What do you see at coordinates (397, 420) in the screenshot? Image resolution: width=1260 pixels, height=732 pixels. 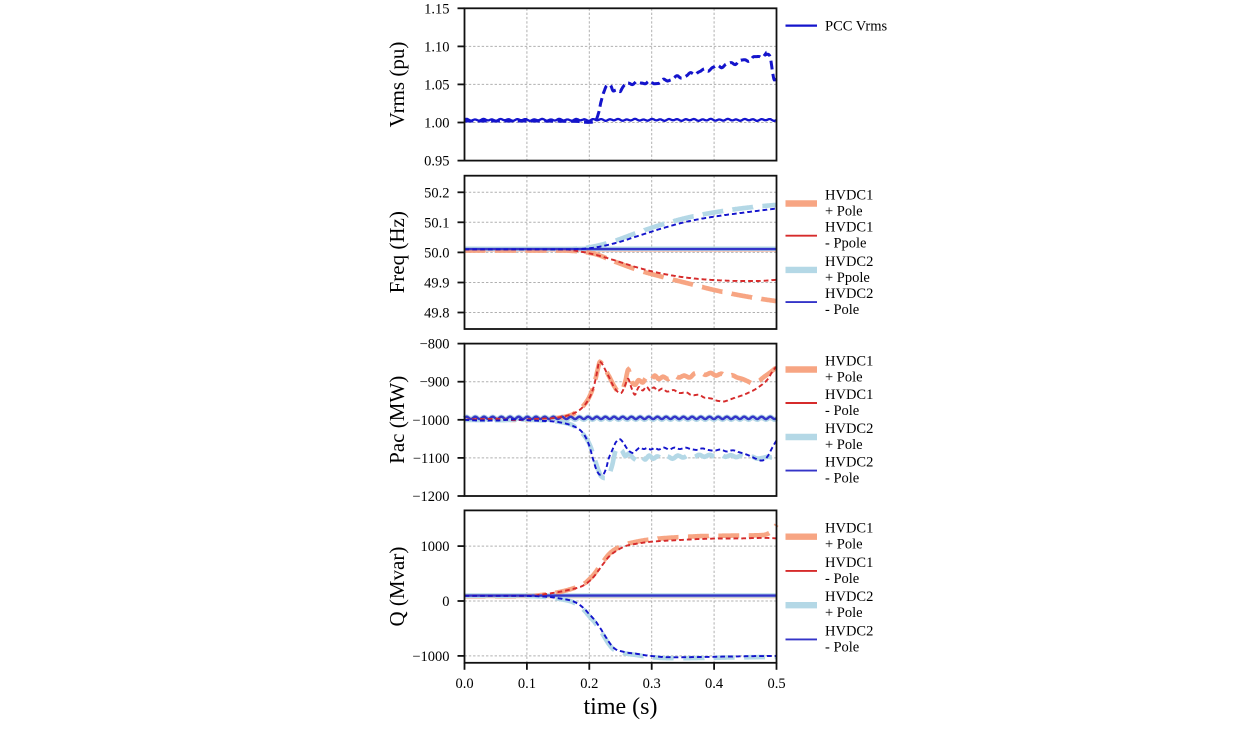 I see `svg-text: Pac (MW)` at bounding box center [397, 420].